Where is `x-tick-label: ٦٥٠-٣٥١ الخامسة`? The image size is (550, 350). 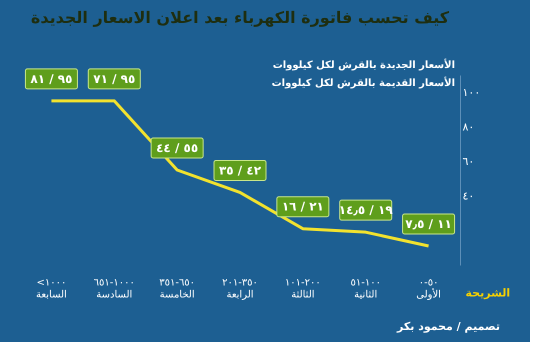 x-tick-label: ٦٥٠-٣٥١ الخامسة is located at coordinates (177, 289).